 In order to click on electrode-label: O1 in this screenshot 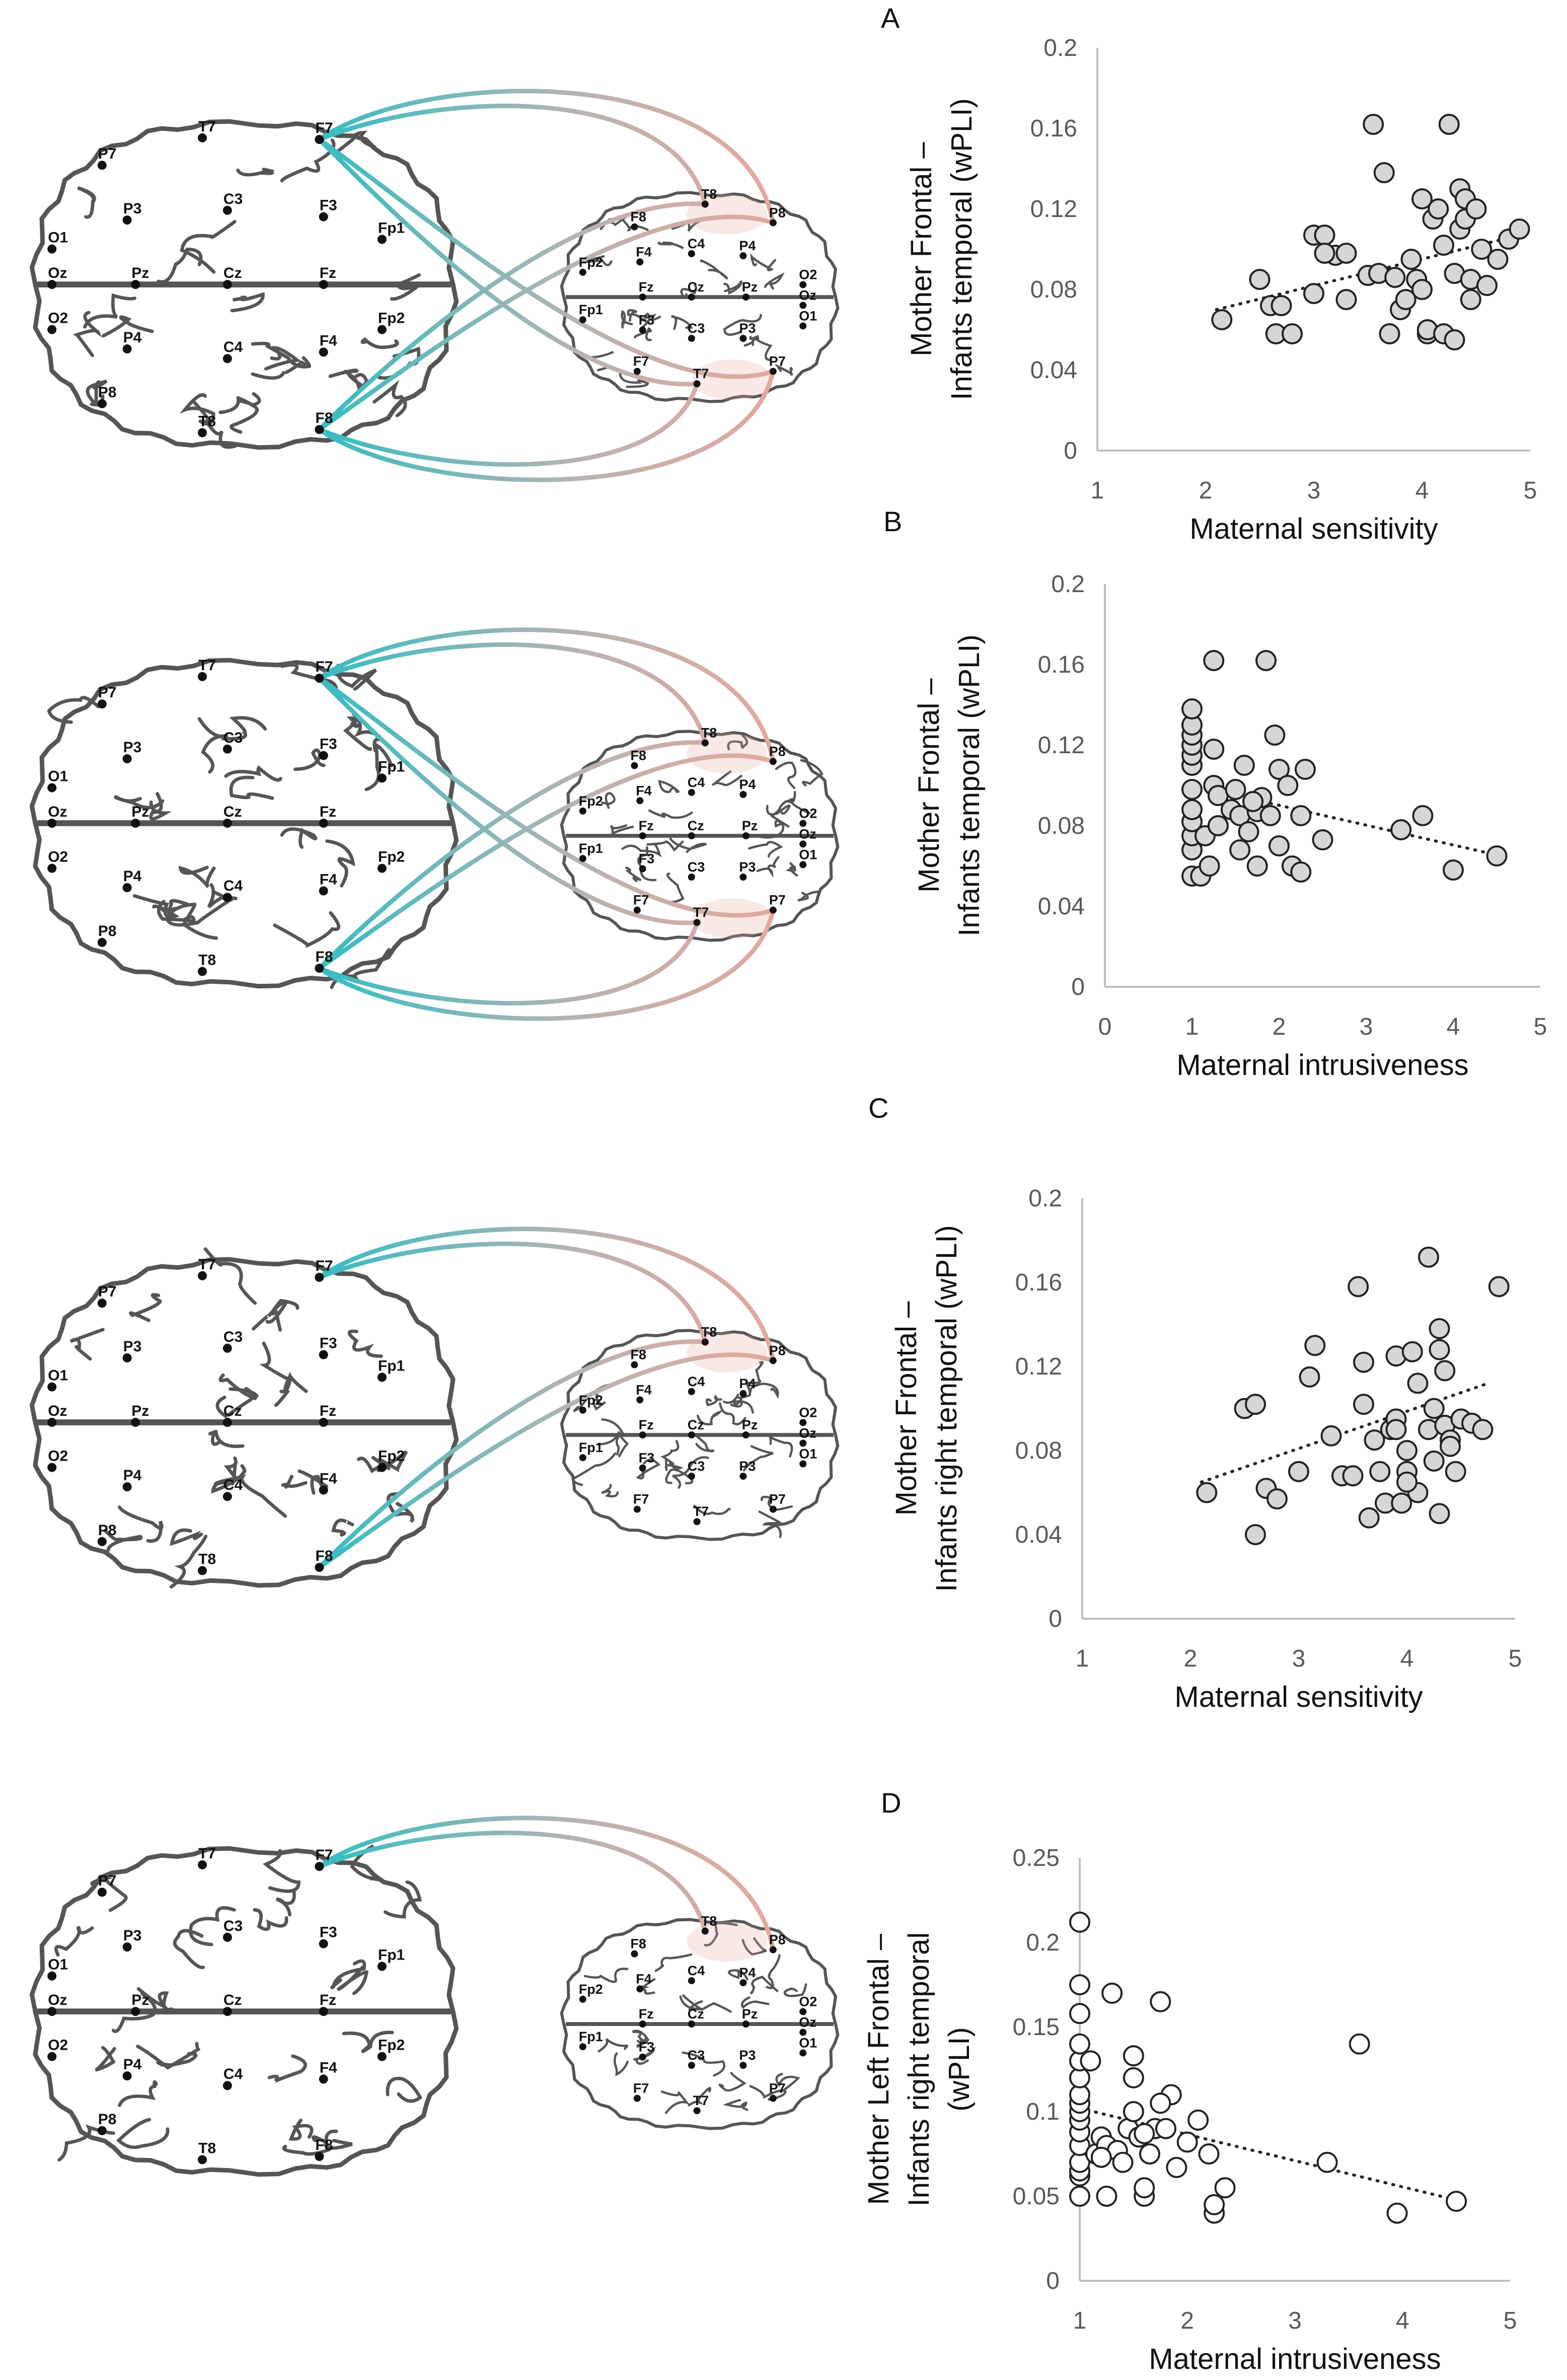, I will do `click(58, 776)`.